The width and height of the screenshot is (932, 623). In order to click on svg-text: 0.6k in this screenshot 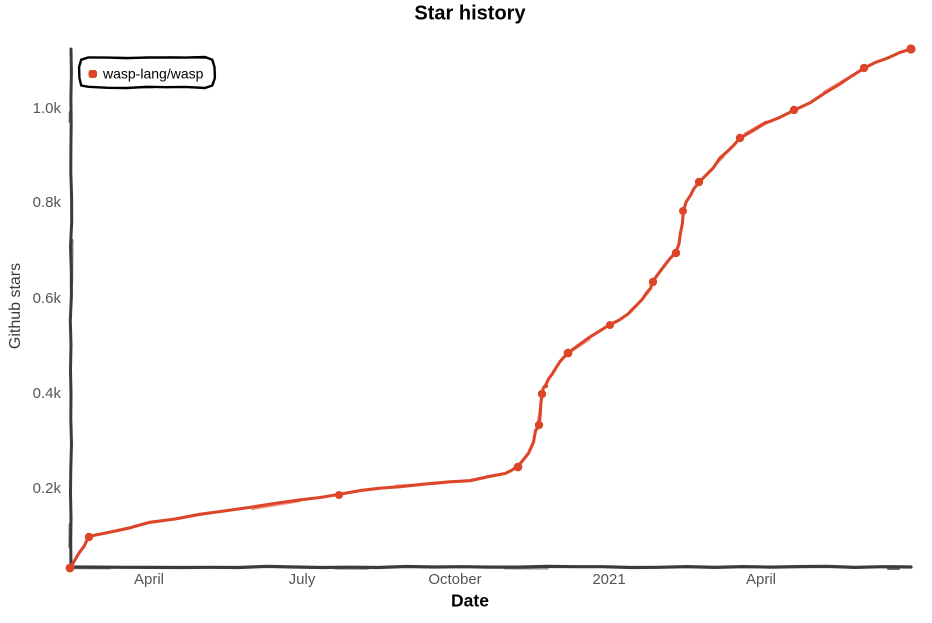, I will do `click(47, 298)`.